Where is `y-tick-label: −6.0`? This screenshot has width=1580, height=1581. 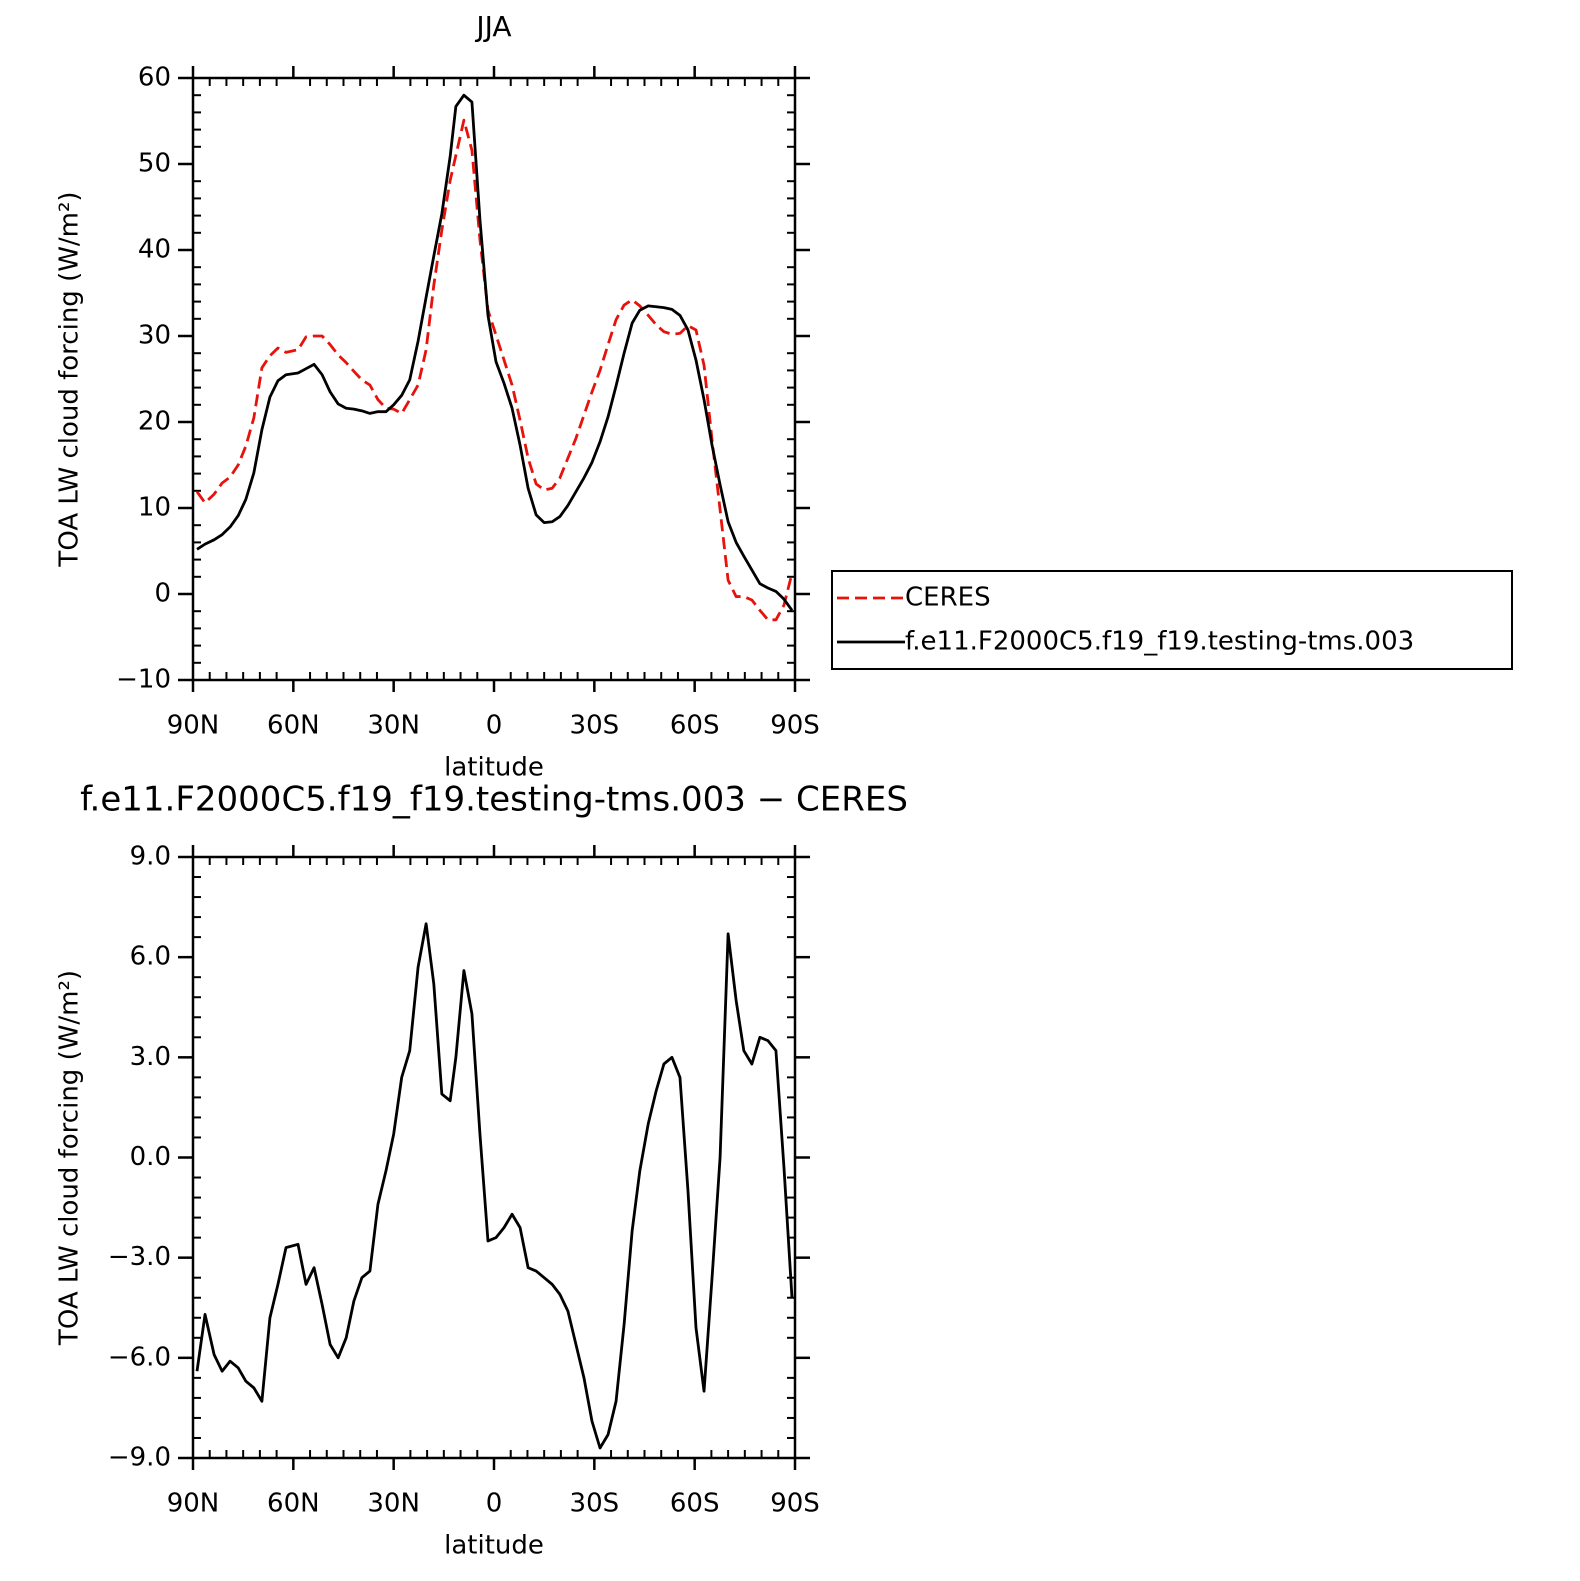 y-tick-label: −6.0 is located at coordinates (139, 1357).